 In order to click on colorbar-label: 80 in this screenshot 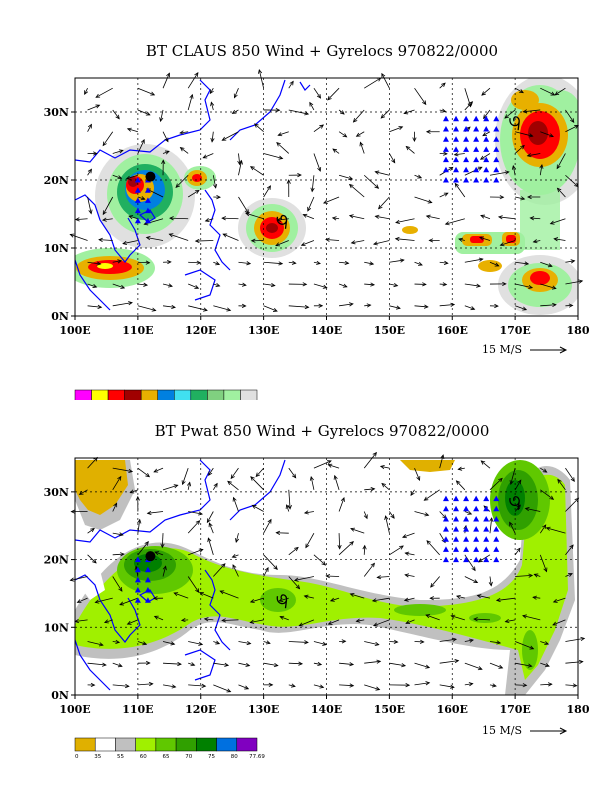, I will do `click(234, 757)`.